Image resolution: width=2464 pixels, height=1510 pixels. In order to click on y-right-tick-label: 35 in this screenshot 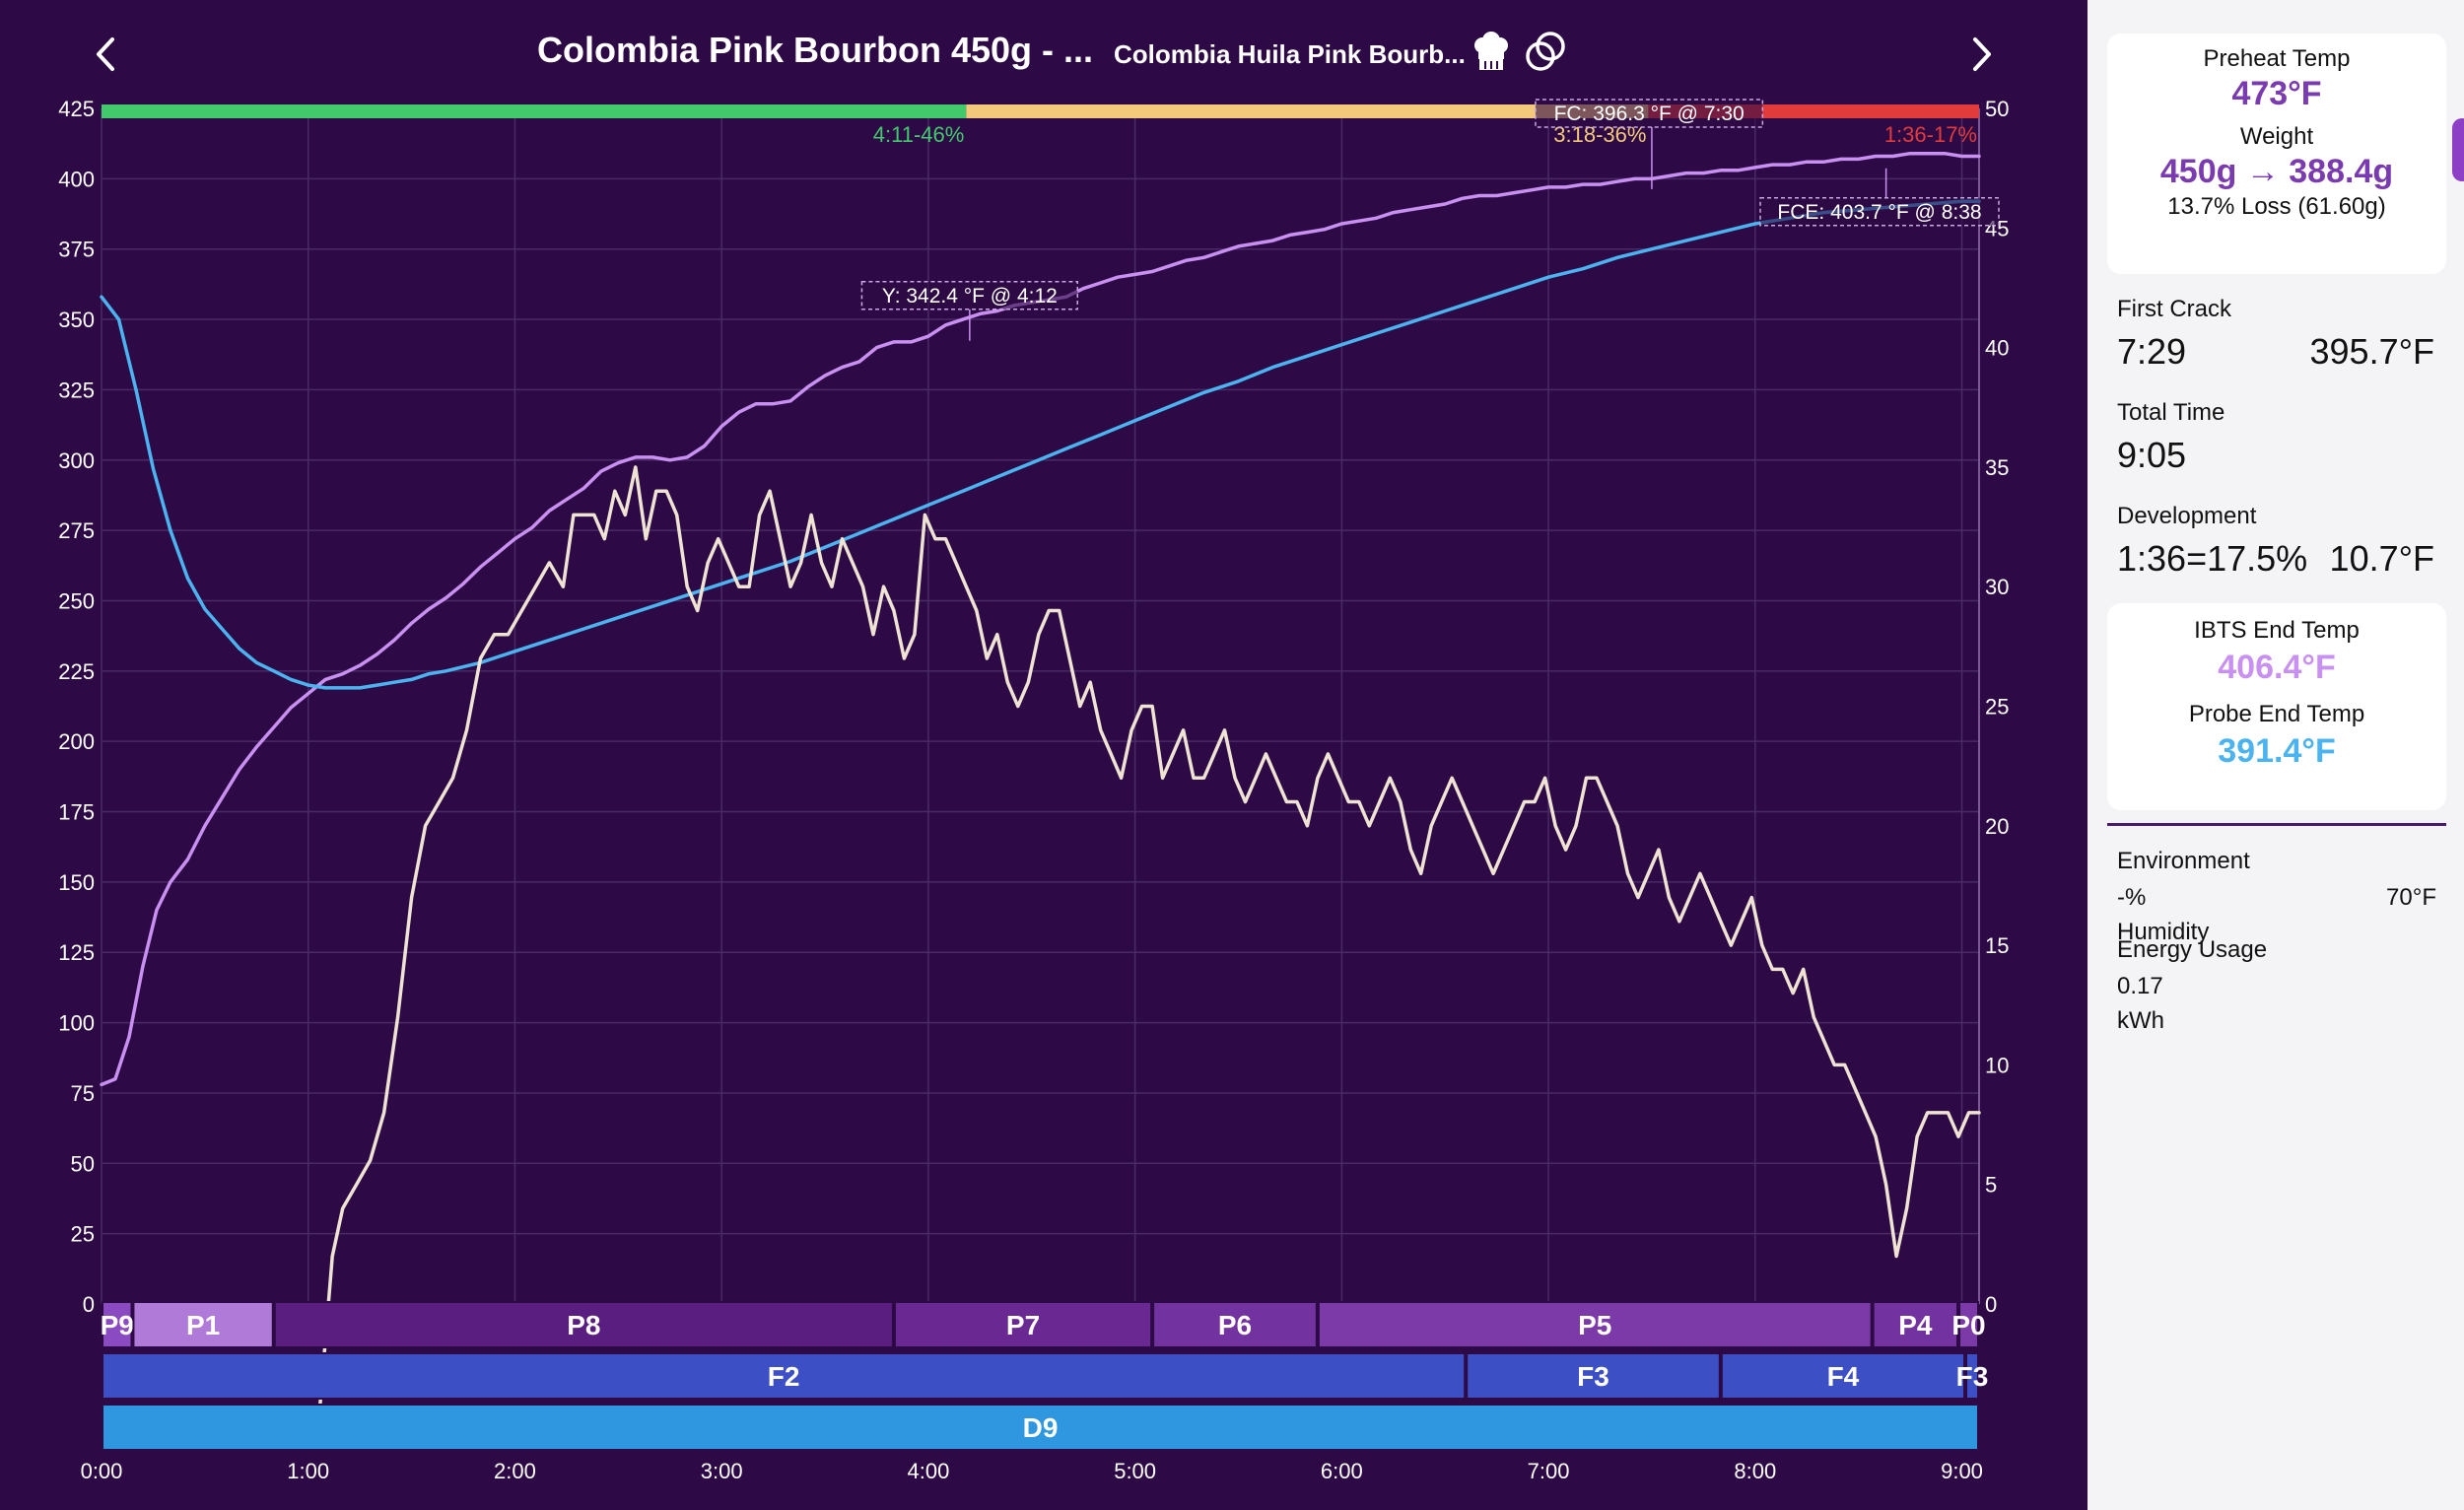, I will do `click(1997, 467)`.